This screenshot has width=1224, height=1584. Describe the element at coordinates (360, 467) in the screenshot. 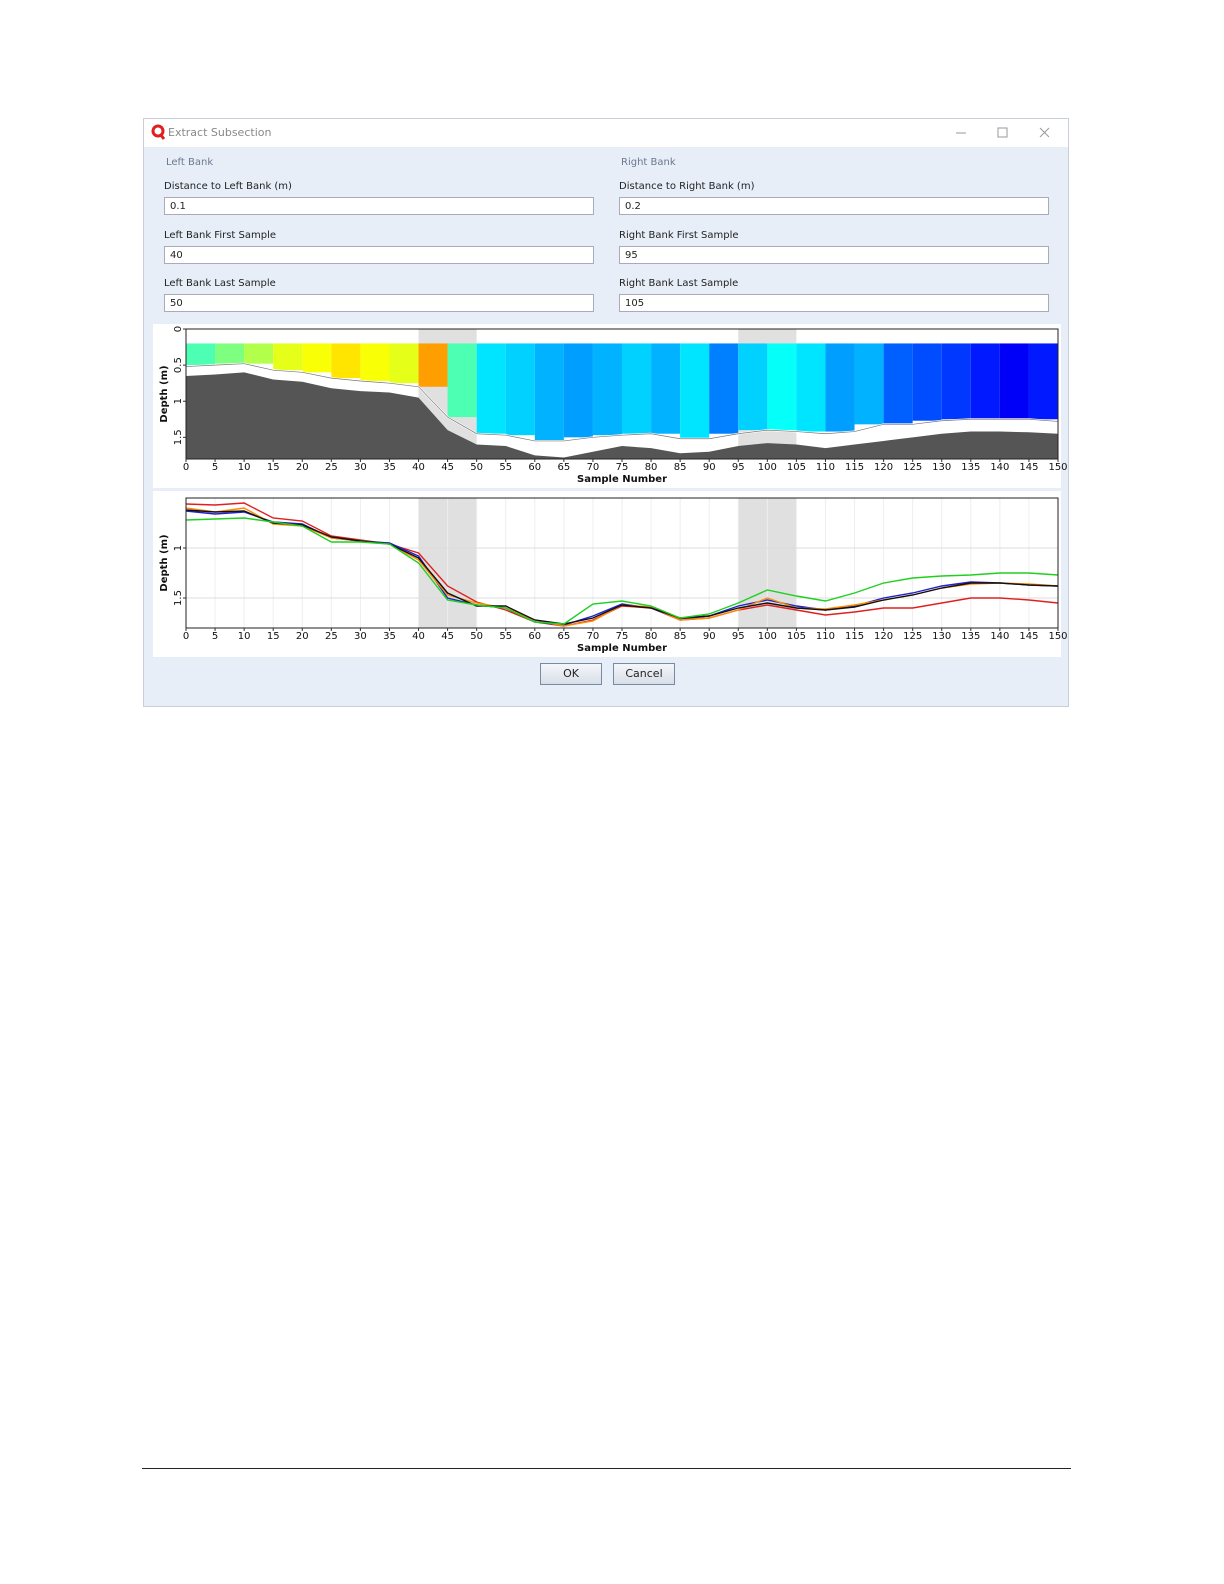

I see `x-tick-label: 30` at that location.